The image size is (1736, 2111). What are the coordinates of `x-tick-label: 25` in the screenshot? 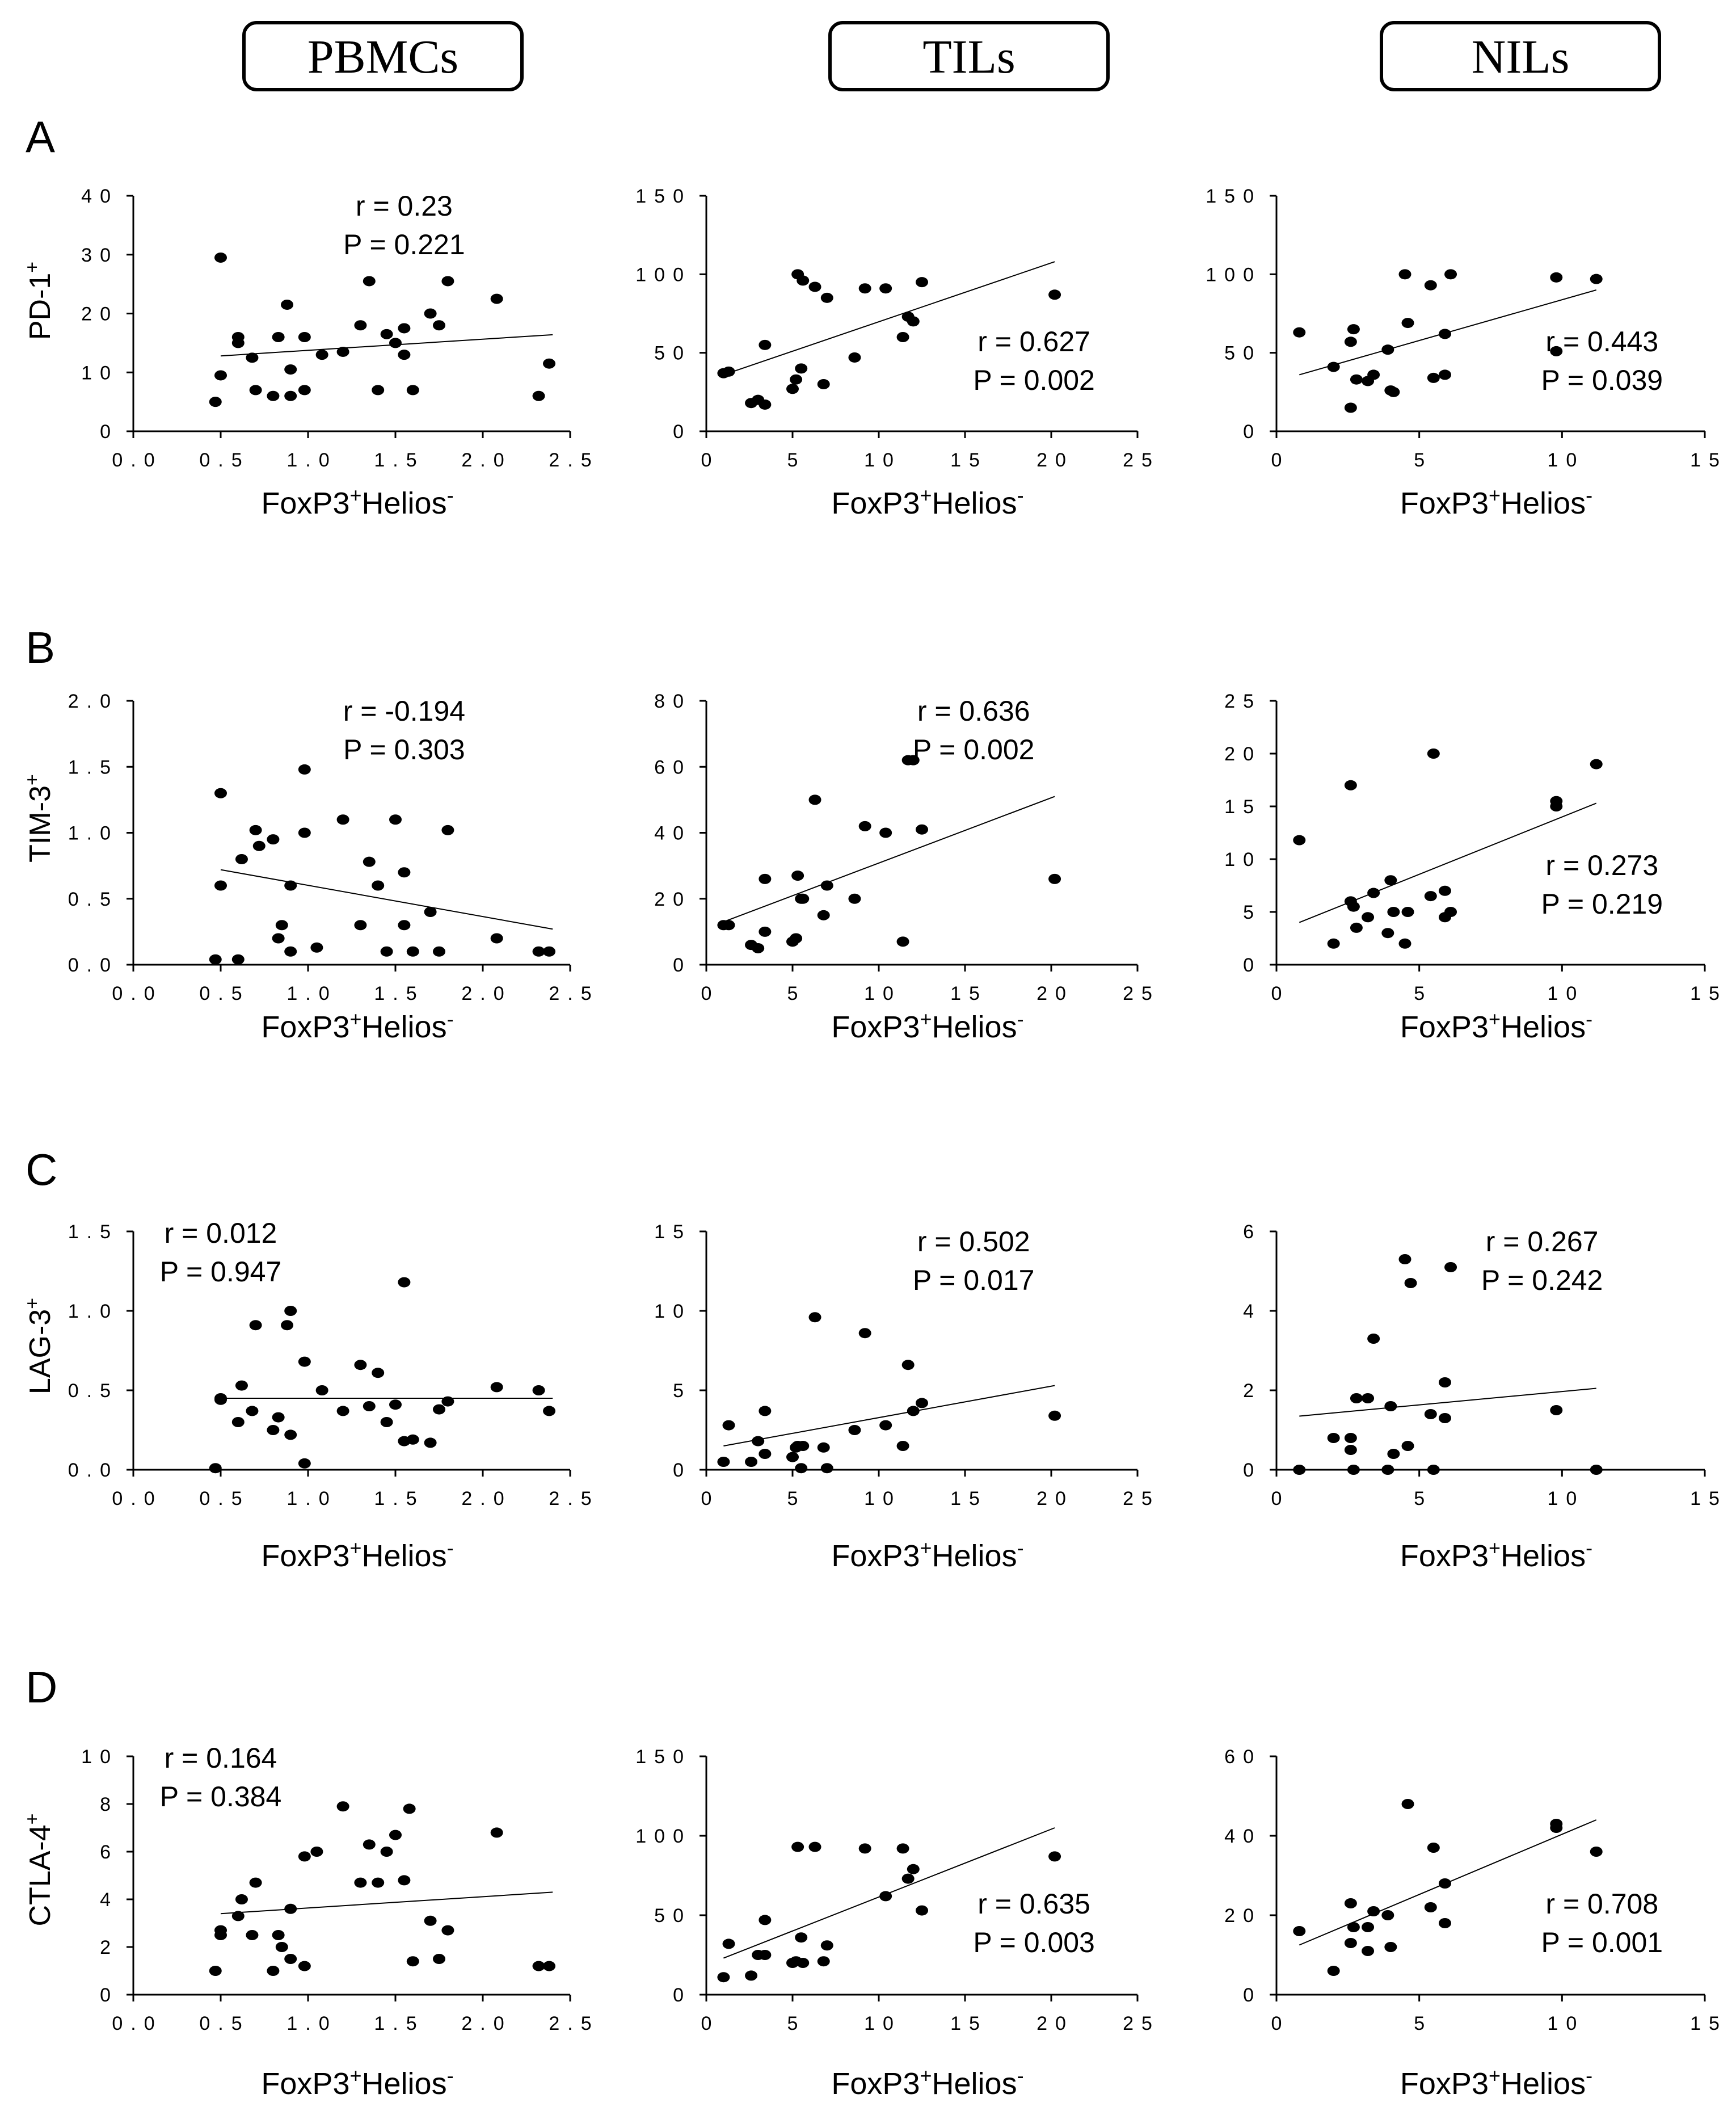 It's located at (1141, 2023).